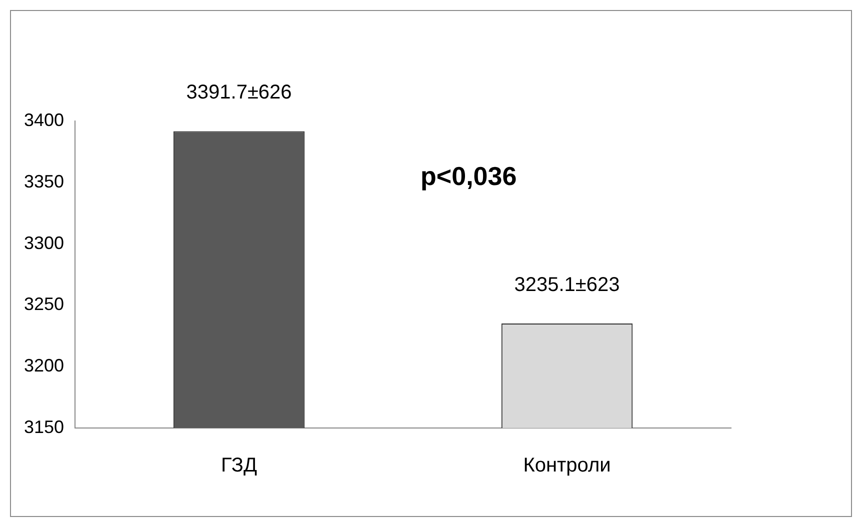  What do you see at coordinates (239, 465) in the screenshot?
I see `x-tick-label: ГЗД` at bounding box center [239, 465].